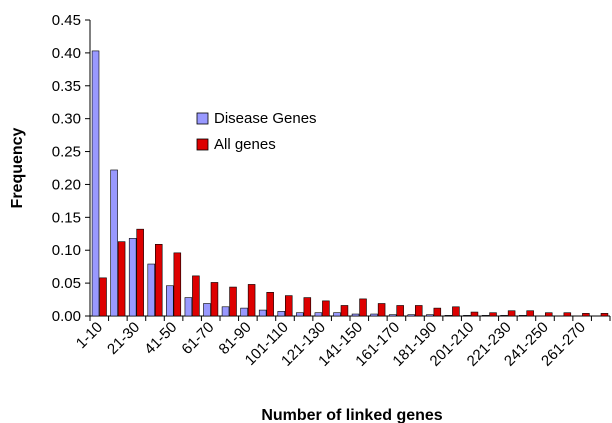 The width and height of the screenshot is (612, 423). Describe the element at coordinates (202, 118) in the screenshot. I see `legend-swatch-disease-genes` at that location.